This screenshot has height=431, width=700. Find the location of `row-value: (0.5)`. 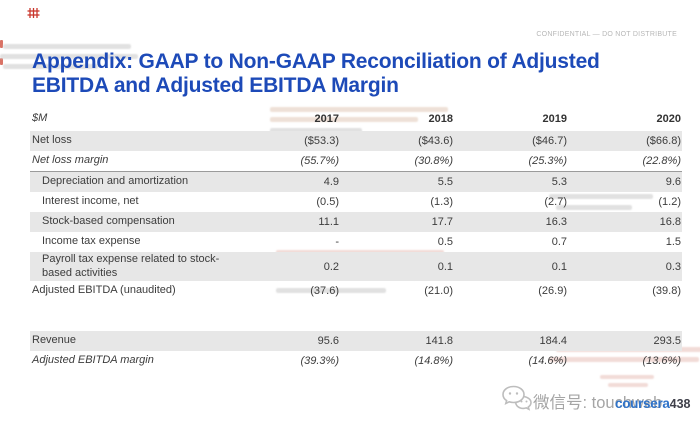

row-value: (0.5) is located at coordinates (327, 202).